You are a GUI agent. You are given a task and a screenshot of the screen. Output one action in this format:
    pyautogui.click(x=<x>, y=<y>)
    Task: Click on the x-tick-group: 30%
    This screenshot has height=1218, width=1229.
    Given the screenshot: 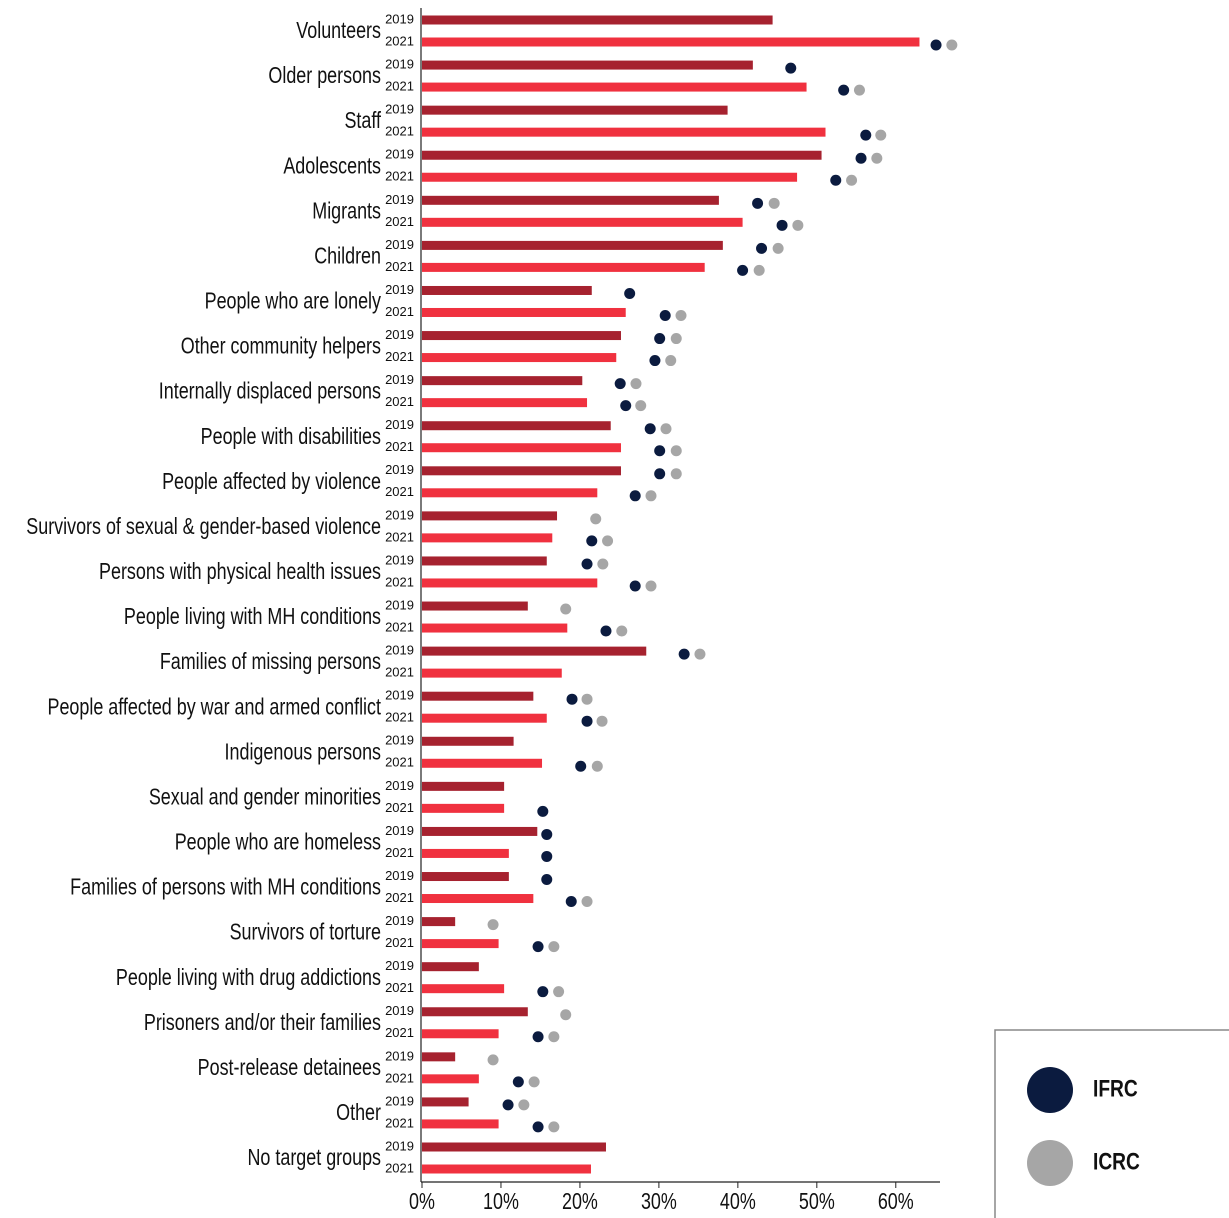 What is the action you would take?
    pyautogui.click(x=659, y=1202)
    